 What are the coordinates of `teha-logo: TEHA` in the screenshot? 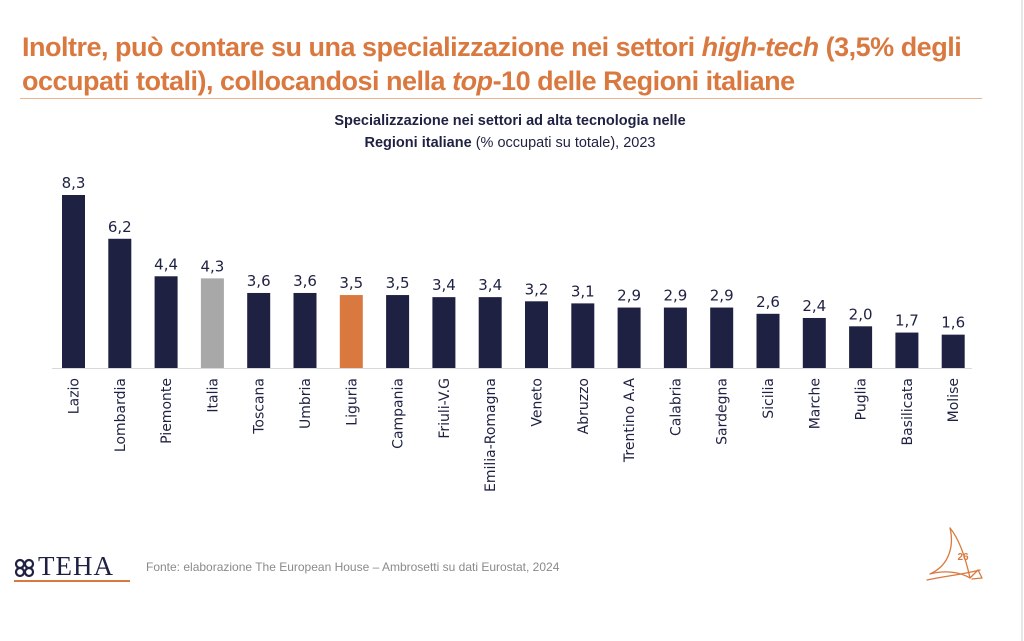 It's located at (64, 565).